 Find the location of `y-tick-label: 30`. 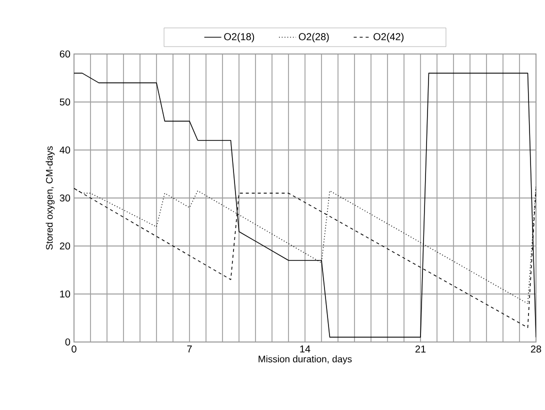

y-tick-label: 30 is located at coordinates (65, 198).